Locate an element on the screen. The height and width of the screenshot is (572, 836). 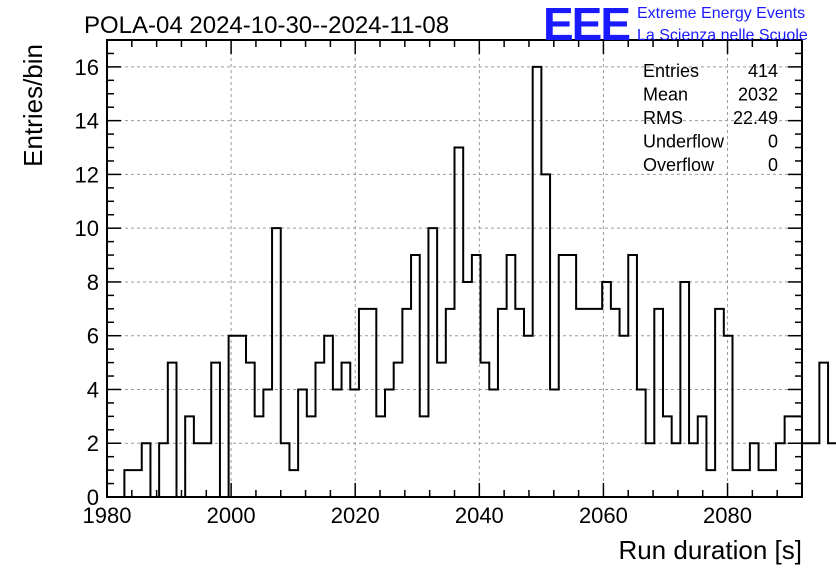
stats-label: Overflow is located at coordinates (679, 165).